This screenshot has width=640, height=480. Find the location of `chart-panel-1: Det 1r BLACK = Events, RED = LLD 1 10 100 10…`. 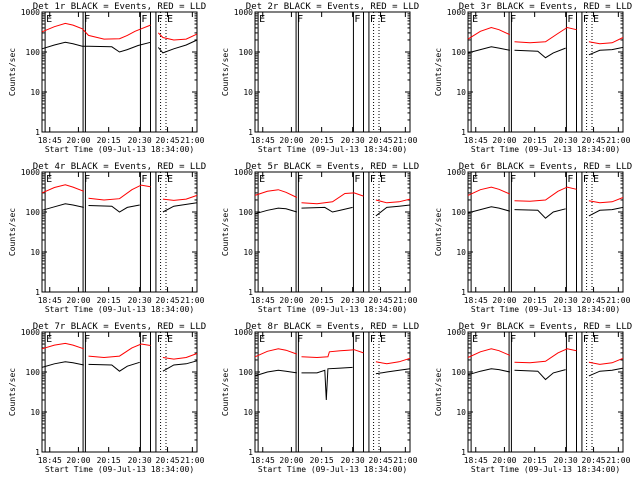

chart-panel-1: Det 1r BLACK = Events, RED = LLD 1 10 100 10… is located at coordinates (107, 78).